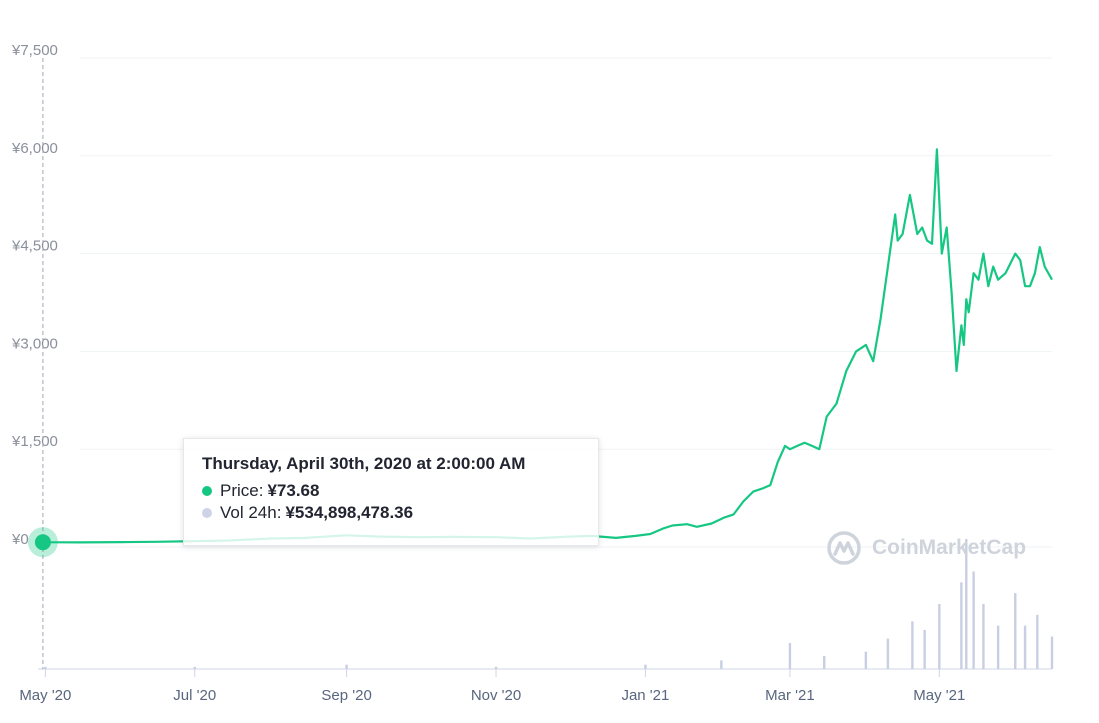 The image size is (1099, 723). Describe the element at coordinates (34, 148) in the screenshot. I see `y-tick-label: ¥6,000` at that location.